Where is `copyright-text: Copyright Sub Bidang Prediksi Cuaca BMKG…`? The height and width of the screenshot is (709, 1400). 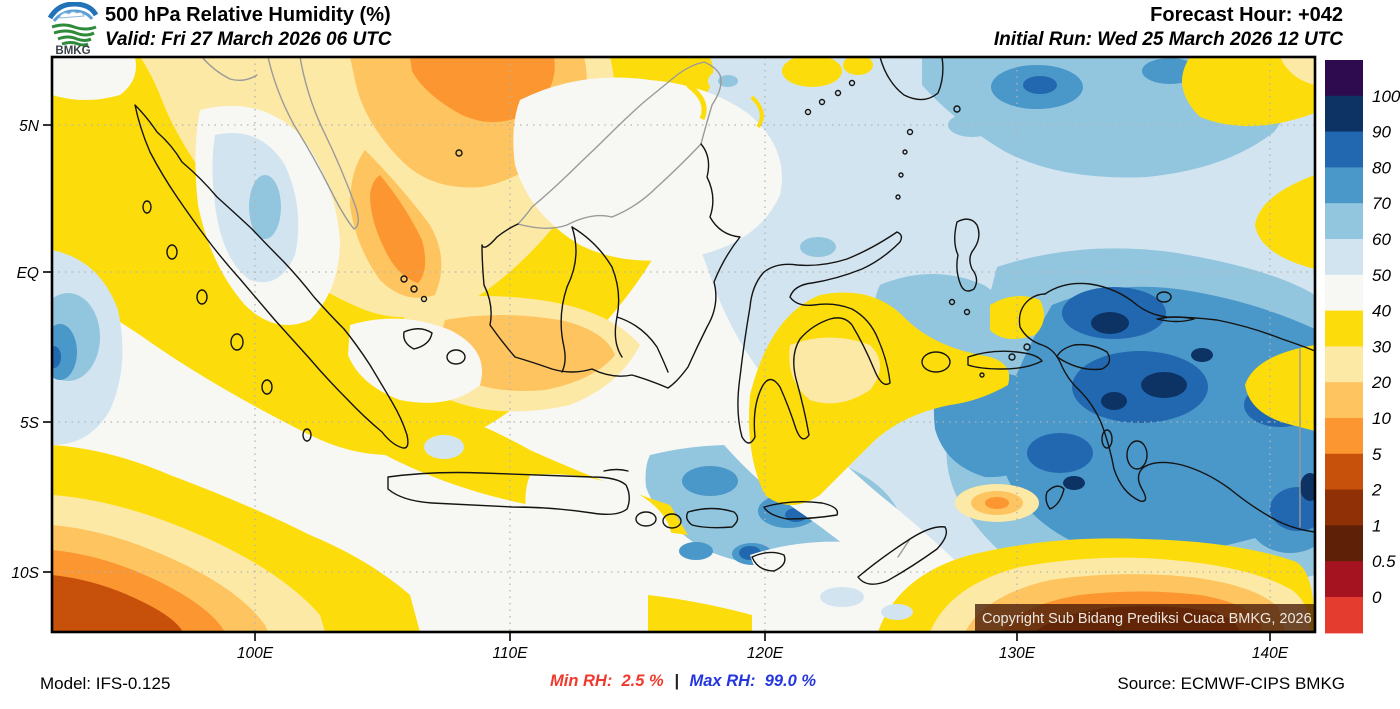 copyright-text: Copyright Sub Bidang Prediksi Cuaca BMKG… is located at coordinates (1147, 619).